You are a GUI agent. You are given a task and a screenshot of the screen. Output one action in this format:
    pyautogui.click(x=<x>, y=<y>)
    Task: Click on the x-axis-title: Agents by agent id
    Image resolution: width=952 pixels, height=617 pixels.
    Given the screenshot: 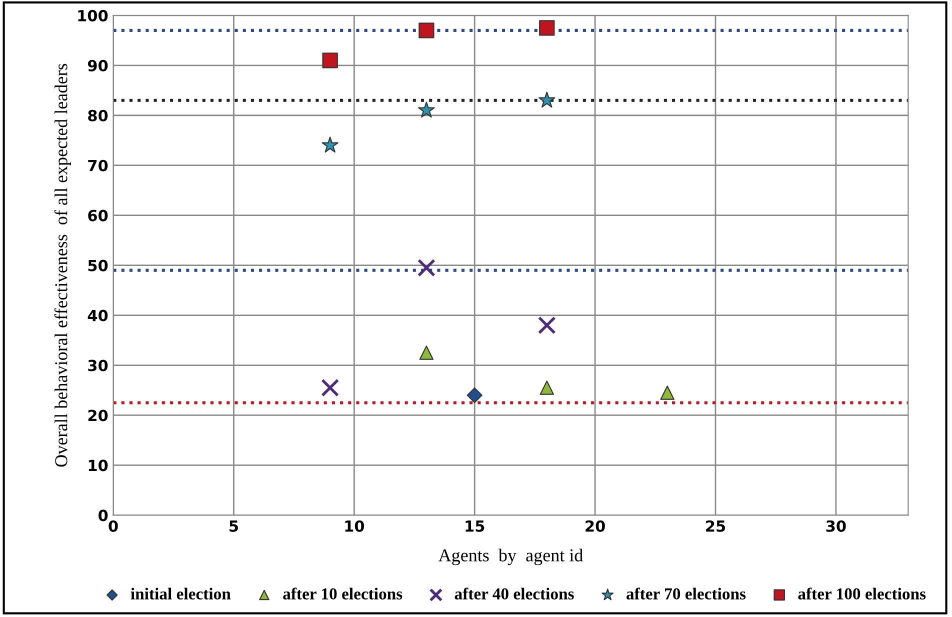 What is the action you would take?
    pyautogui.click(x=510, y=557)
    